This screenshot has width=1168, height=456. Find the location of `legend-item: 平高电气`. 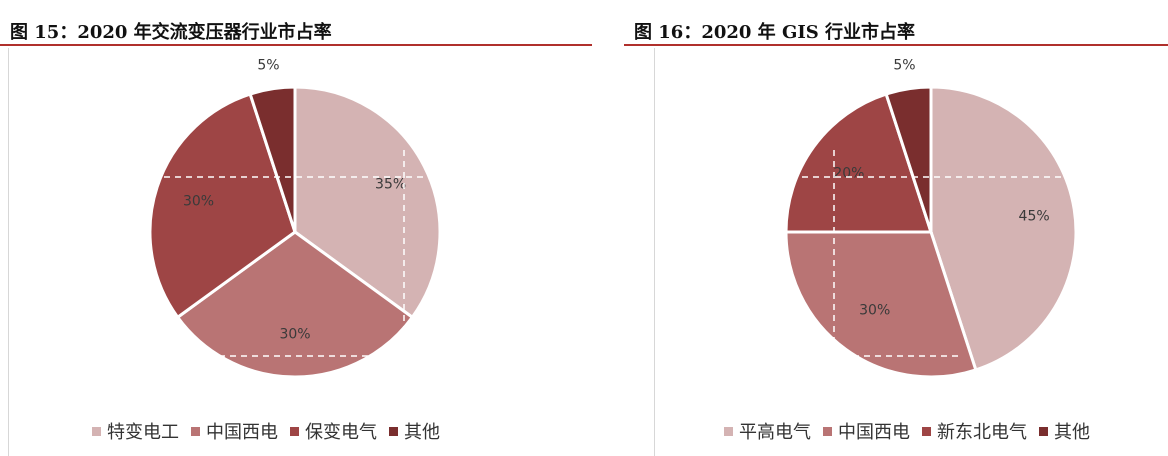

legend-item: 平高电气 is located at coordinates (767, 431).